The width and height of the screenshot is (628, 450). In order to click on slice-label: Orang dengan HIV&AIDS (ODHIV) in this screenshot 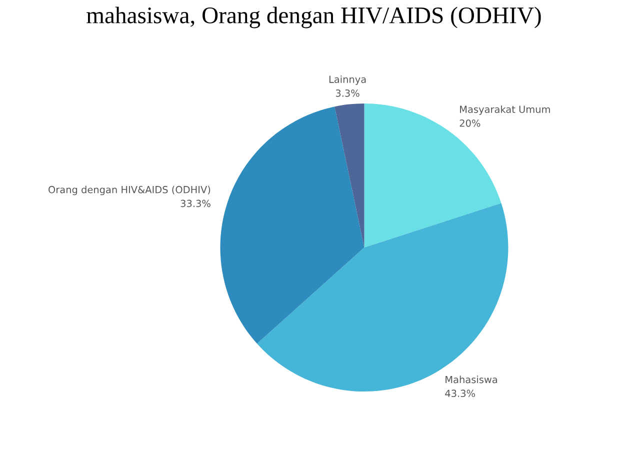, I will do `click(129, 191)`.